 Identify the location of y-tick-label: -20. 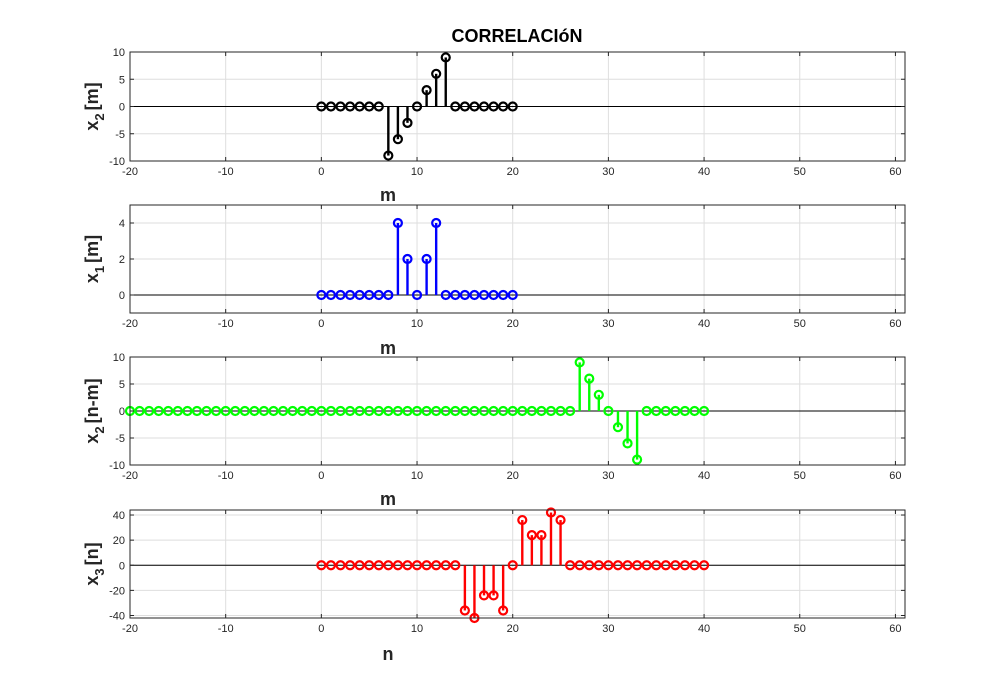
(117, 591).